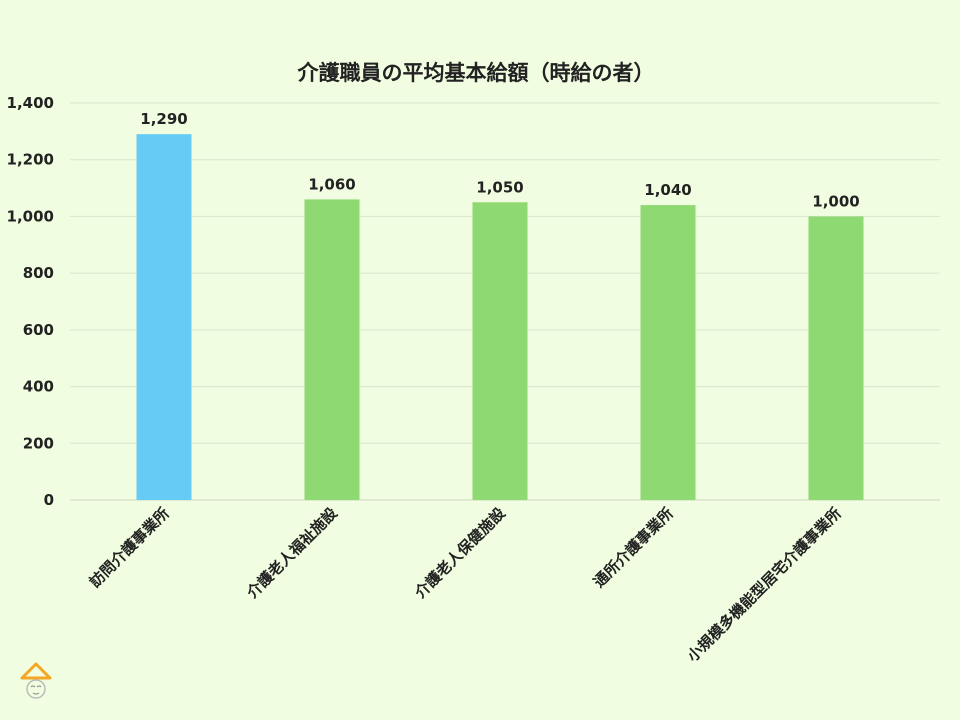 Image resolution: width=960 pixels, height=720 pixels. I want to click on y-tick-label: 1,000, so click(30, 216).